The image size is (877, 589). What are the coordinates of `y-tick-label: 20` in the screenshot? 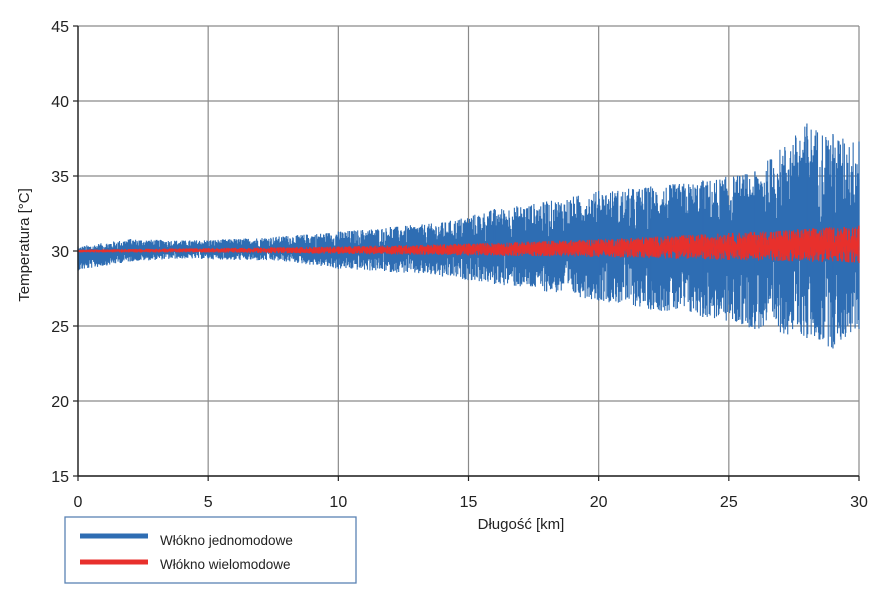 It's located at (60, 402).